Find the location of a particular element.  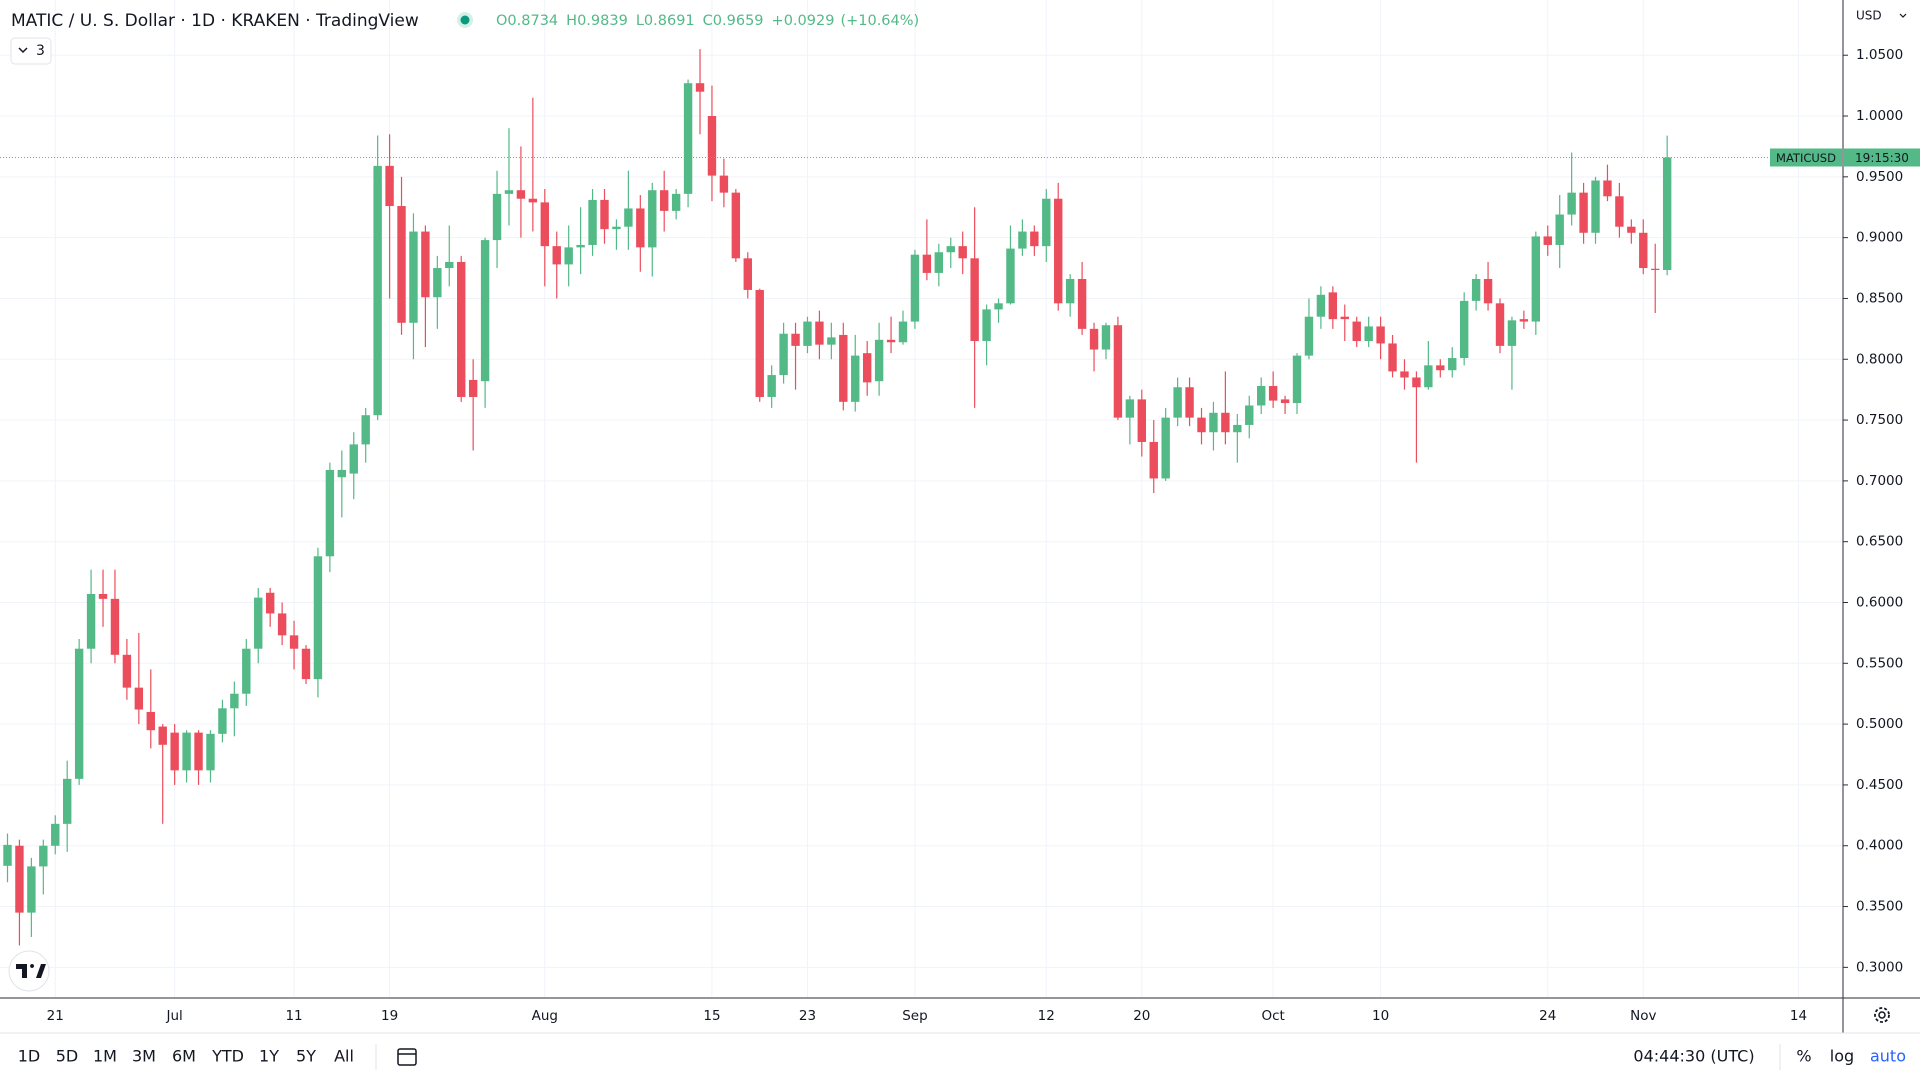

change: +0.0929 is located at coordinates (803, 21).